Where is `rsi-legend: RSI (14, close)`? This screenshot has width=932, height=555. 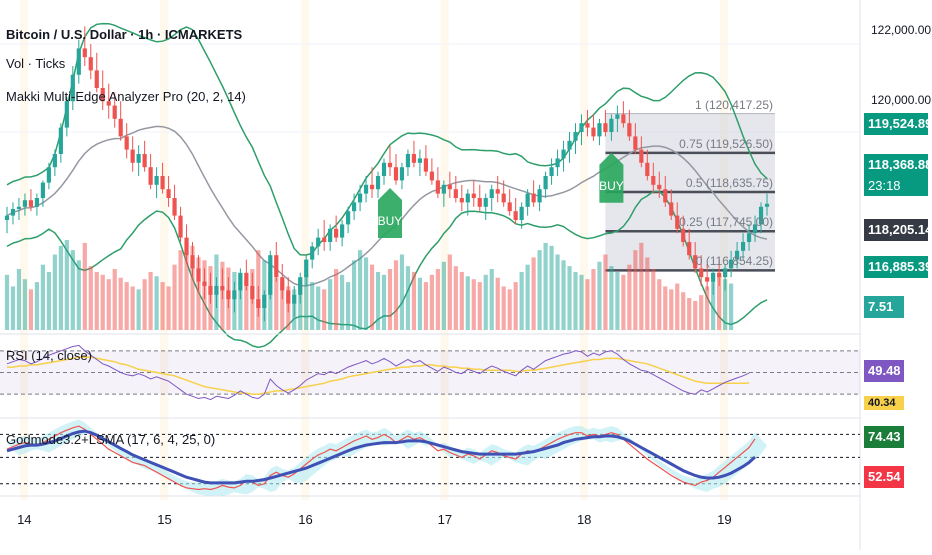
rsi-legend: RSI (14, close) is located at coordinates (49, 355).